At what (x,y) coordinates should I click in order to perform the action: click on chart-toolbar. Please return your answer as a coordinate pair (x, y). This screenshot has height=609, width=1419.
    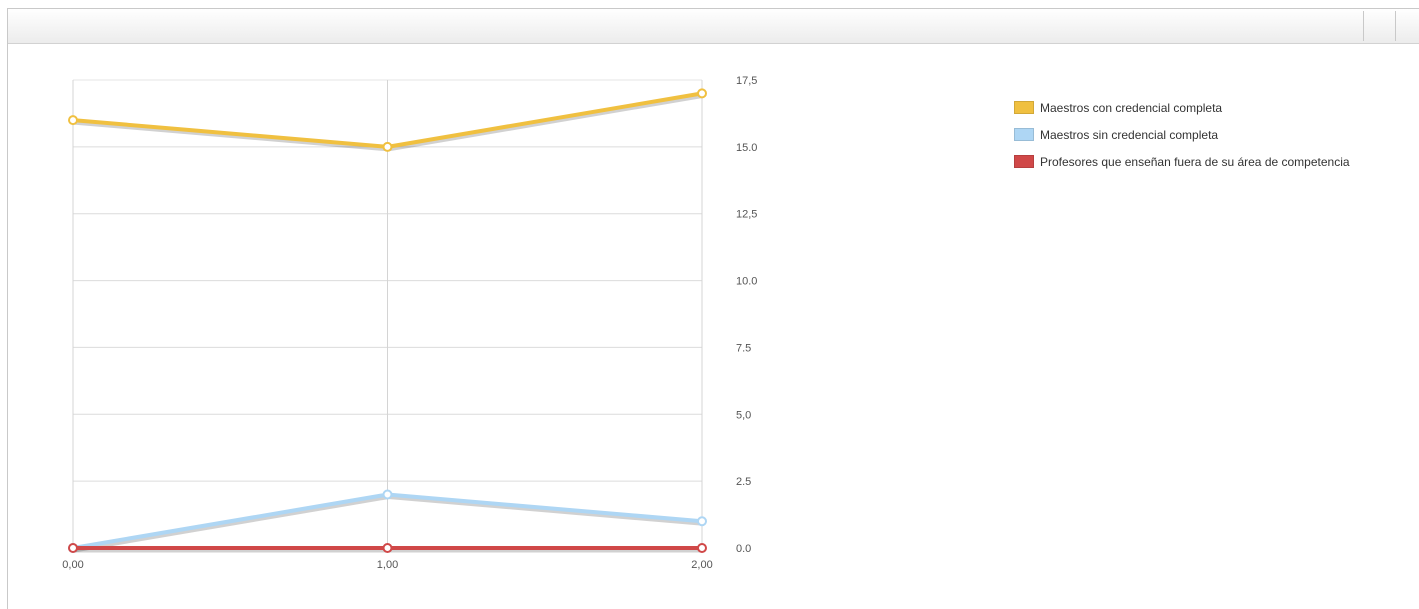
    Looking at the image, I should click on (713, 26).